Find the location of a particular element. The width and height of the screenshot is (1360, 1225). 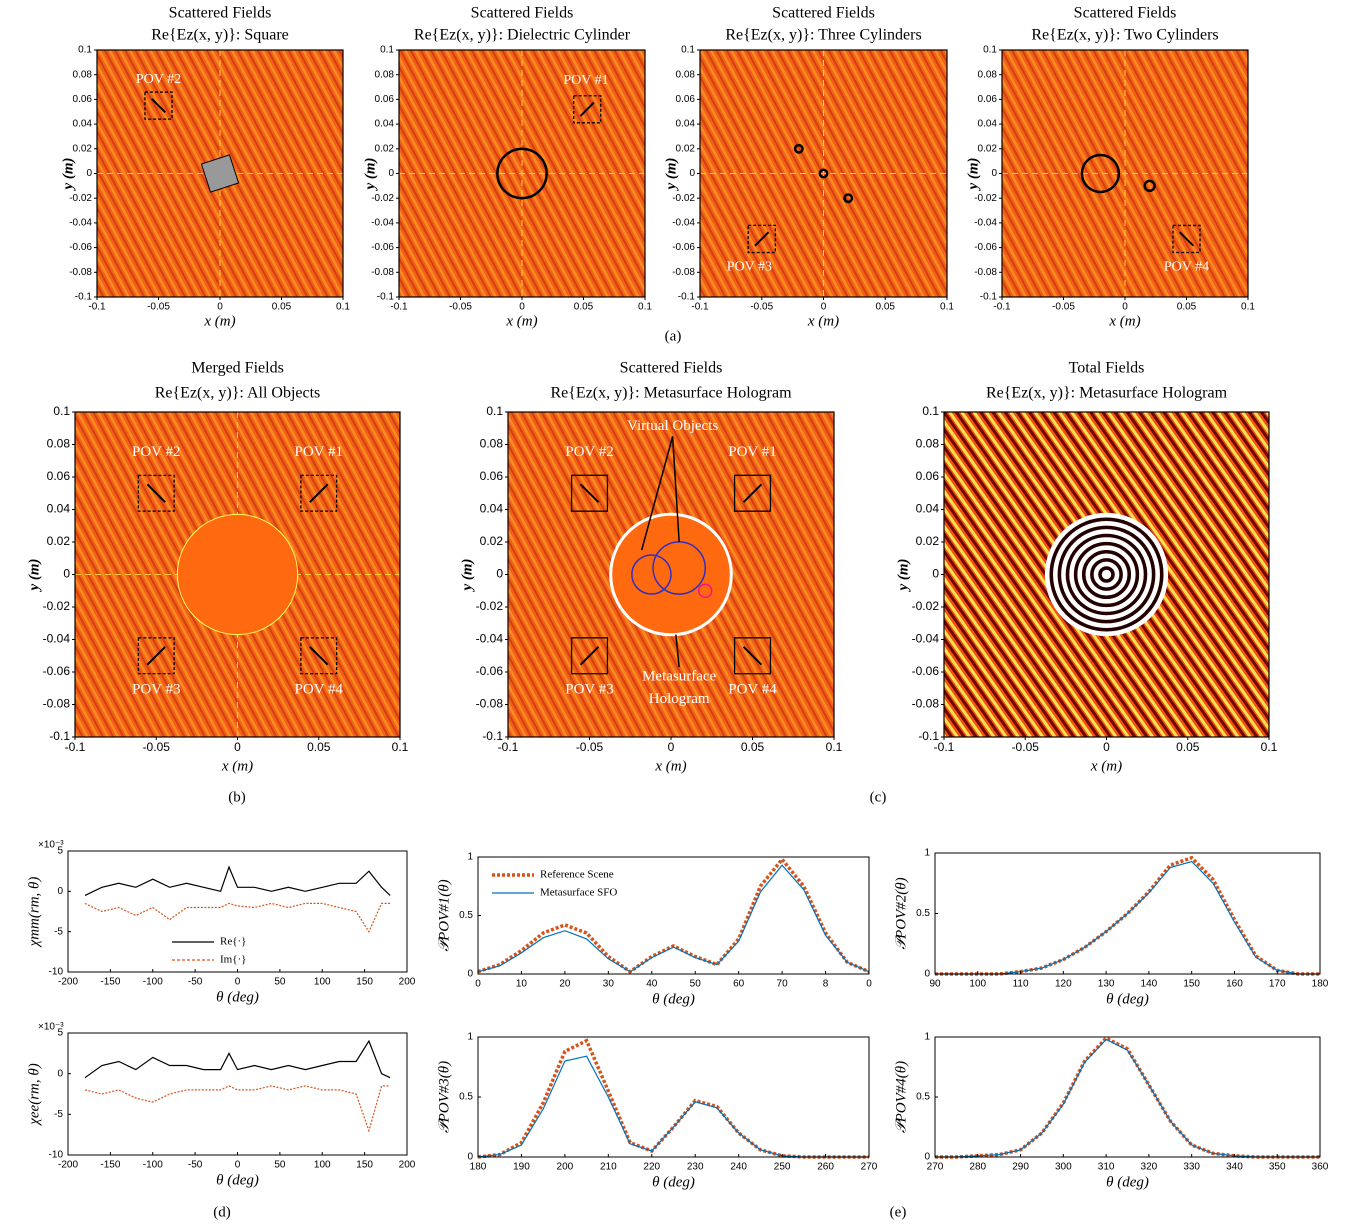

x-tick-label: 180 is located at coordinates (1320, 984).